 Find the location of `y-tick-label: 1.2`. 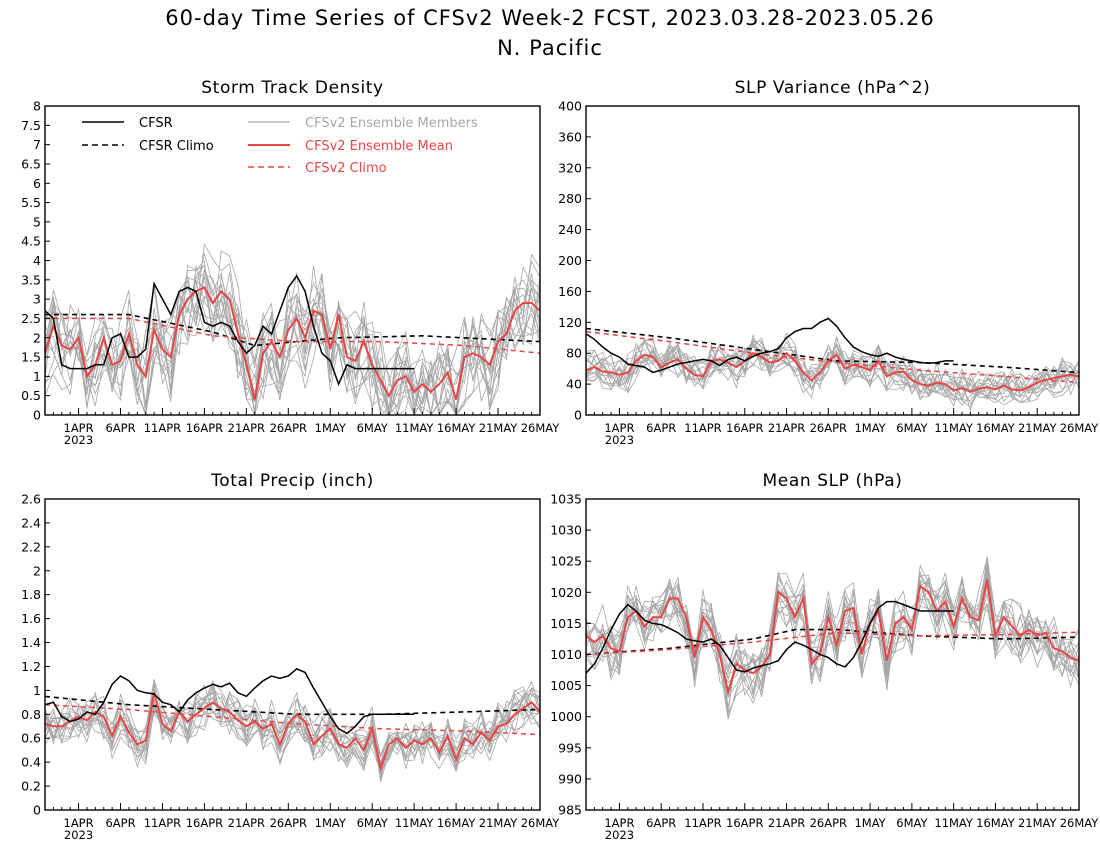

y-tick-label: 1.2 is located at coordinates (31, 666).